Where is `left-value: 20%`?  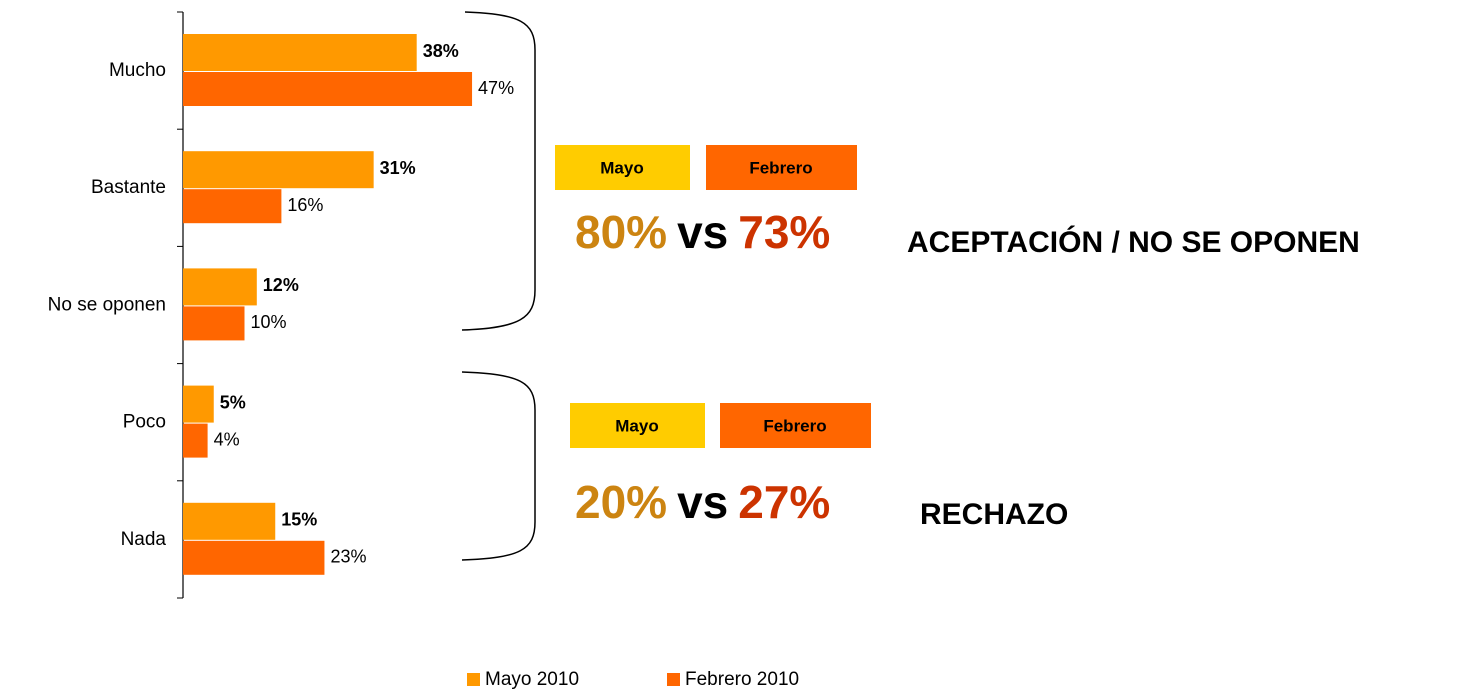
left-value: 20% is located at coordinates (621, 502).